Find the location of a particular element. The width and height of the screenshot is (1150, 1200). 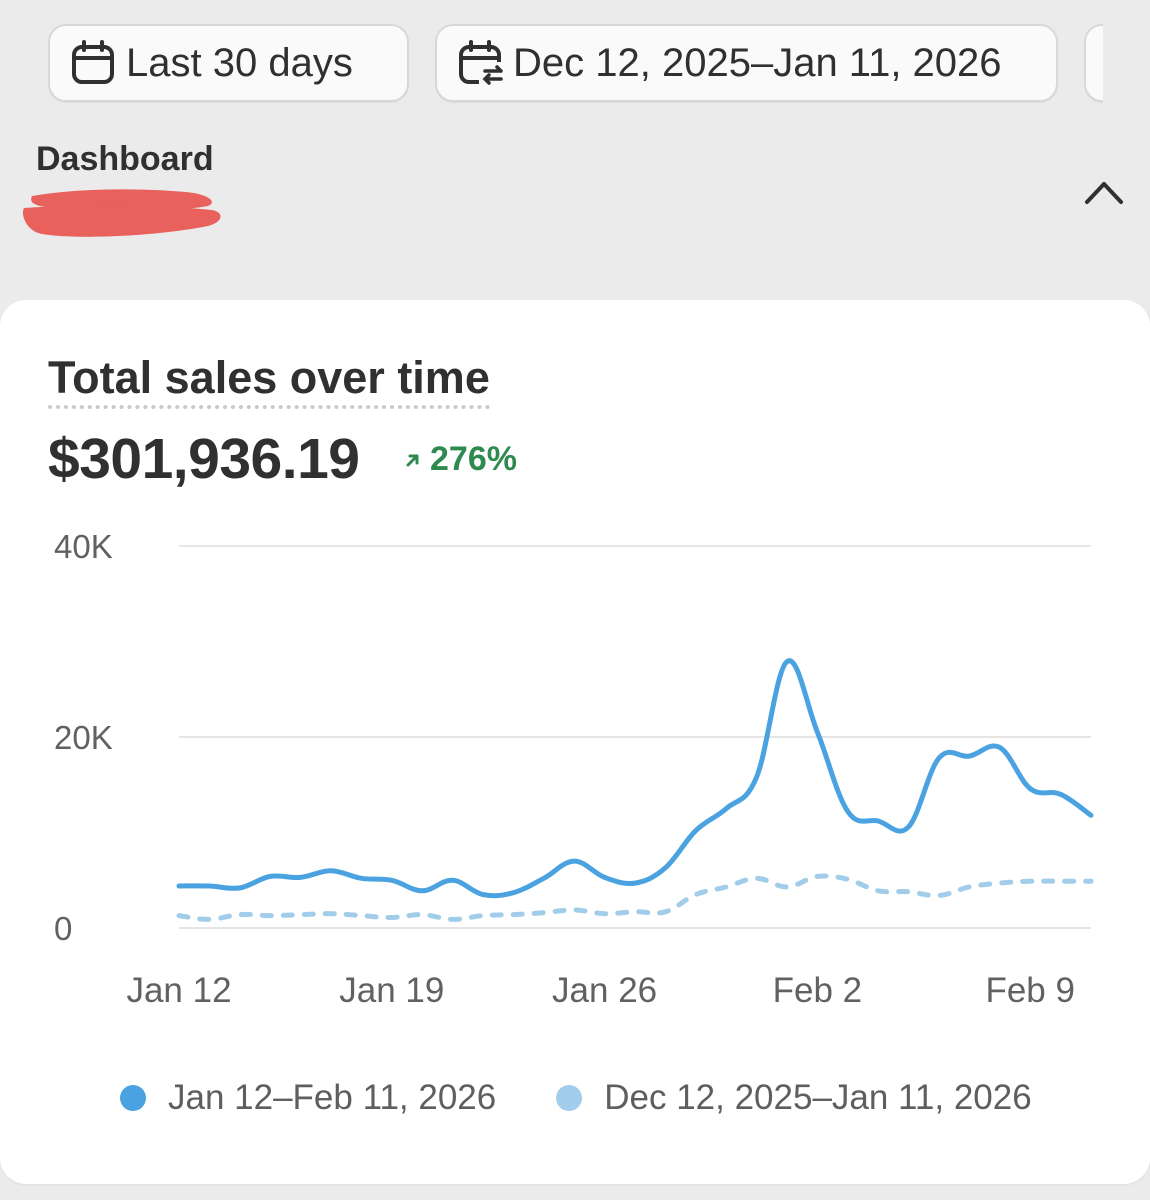

x-tick-label: Jan 19 is located at coordinates (391, 990).